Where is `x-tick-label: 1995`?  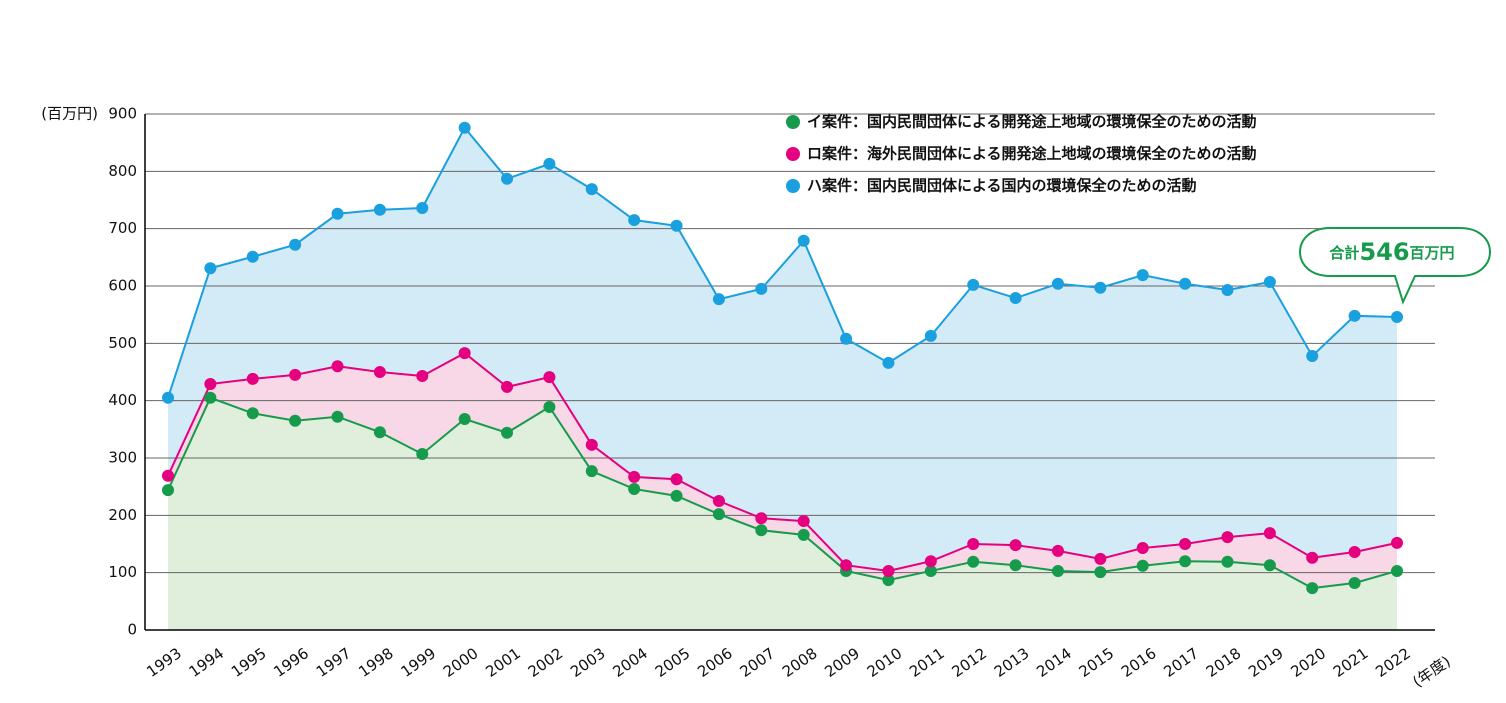 x-tick-label: 1995 is located at coordinates (249, 662).